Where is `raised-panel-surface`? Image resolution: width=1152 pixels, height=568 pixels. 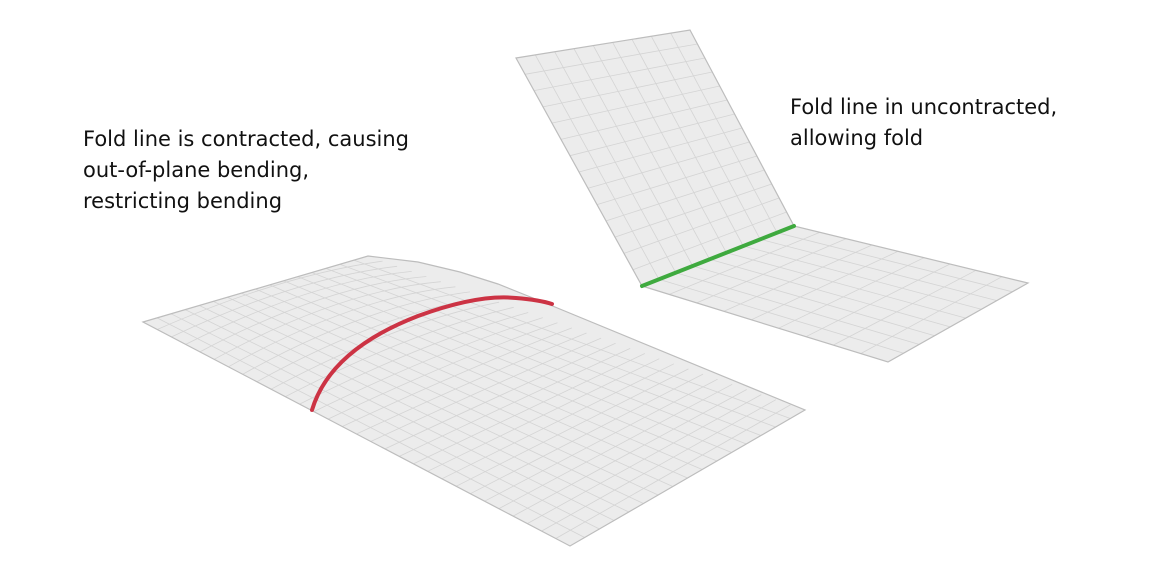 raised-panel-surface is located at coordinates (655, 158).